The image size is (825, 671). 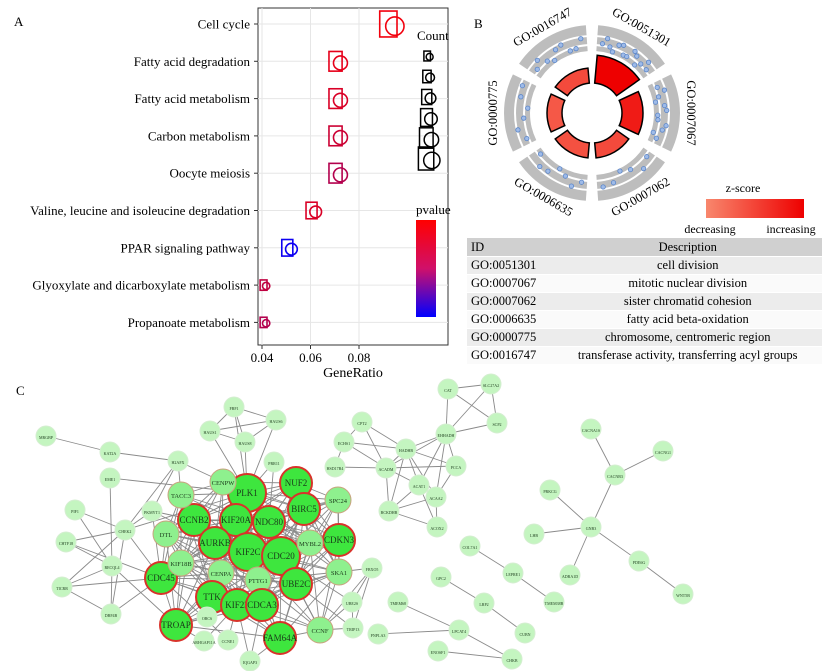 What do you see at coordinates (352, 603) in the screenshot?
I see `node-label: UBE2S` at bounding box center [352, 603].